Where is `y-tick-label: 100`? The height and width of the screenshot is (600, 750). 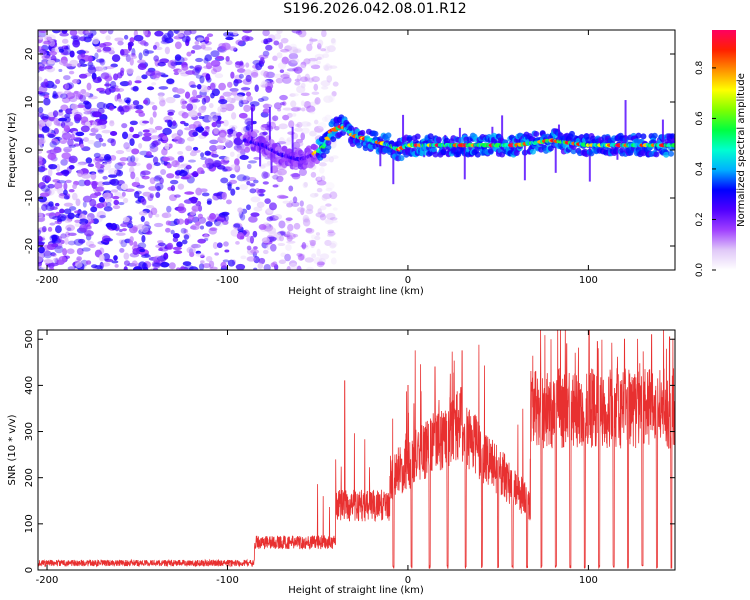 y-tick-label: 100 is located at coordinates (29, 523).